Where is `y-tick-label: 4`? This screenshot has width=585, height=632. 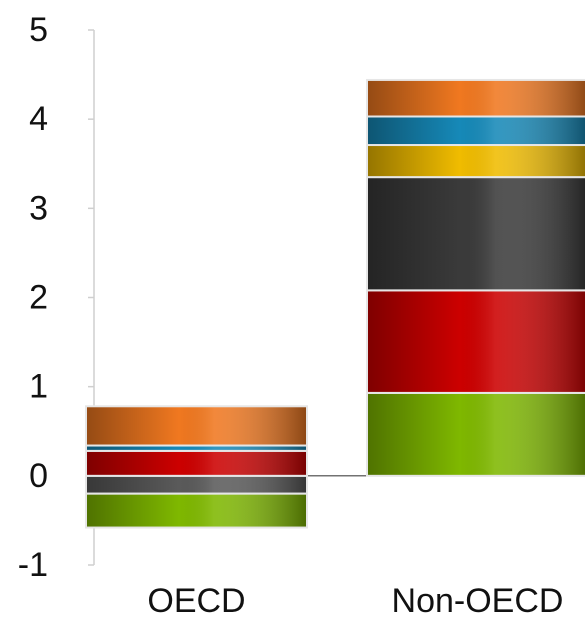
y-tick-label: 4 is located at coordinates (38, 119).